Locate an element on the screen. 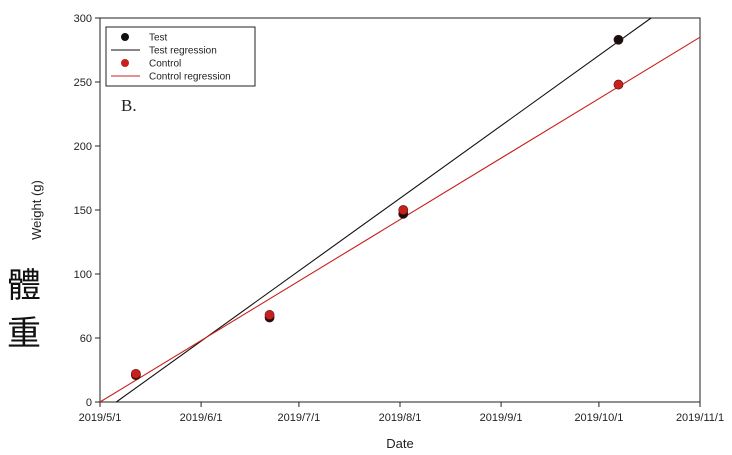 The image size is (732, 455). x-tick-label: 2019/5/1 is located at coordinates (100, 418).